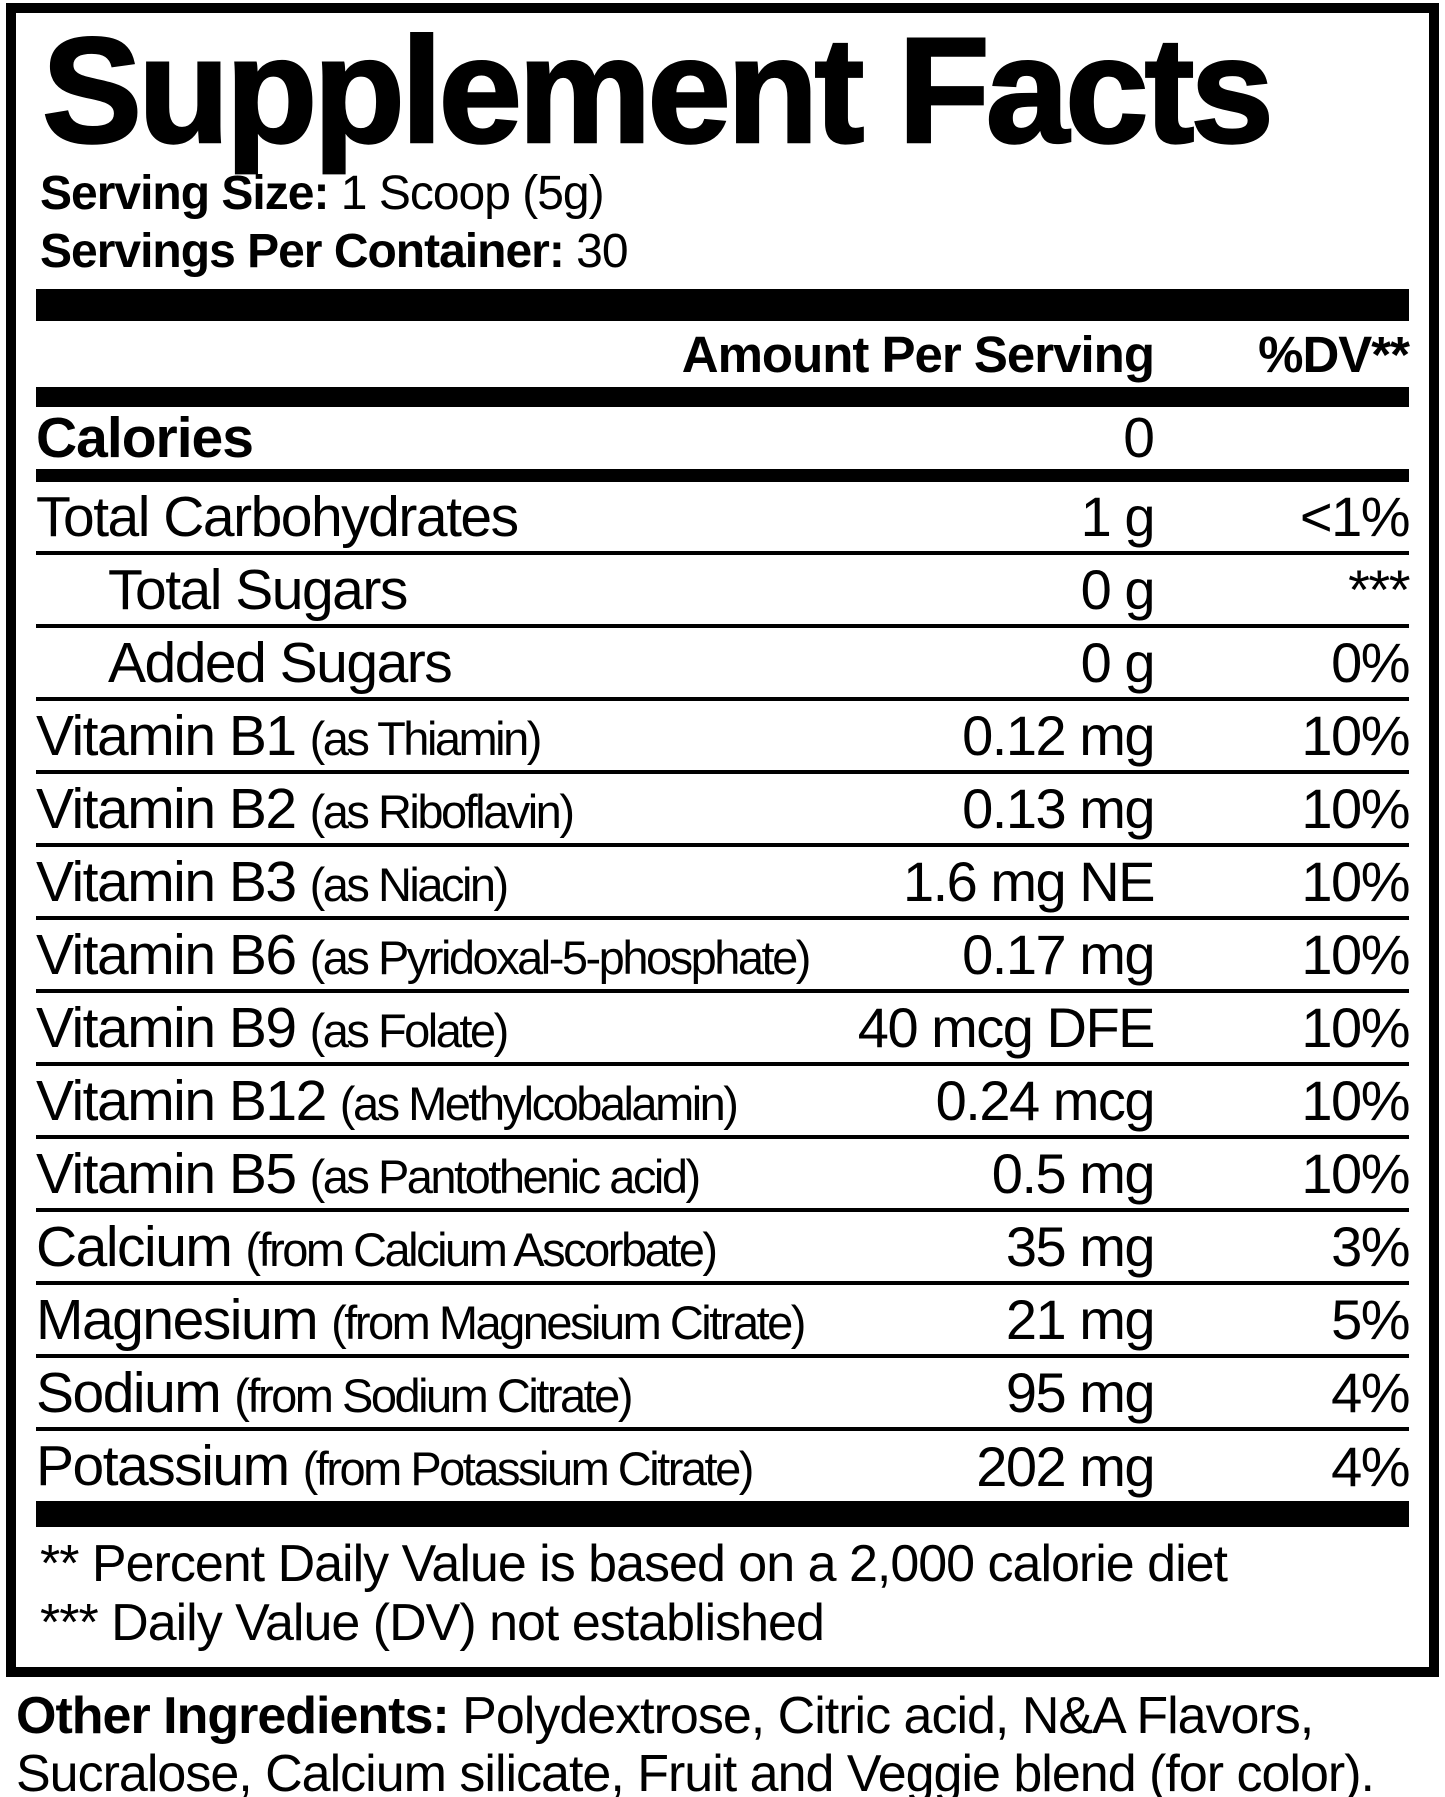  Describe the element at coordinates (723, 1394) in the screenshot. I see `nutrient-row-sodium: Sodium (from Sodium Citrate) 95 mg 4%` at that location.